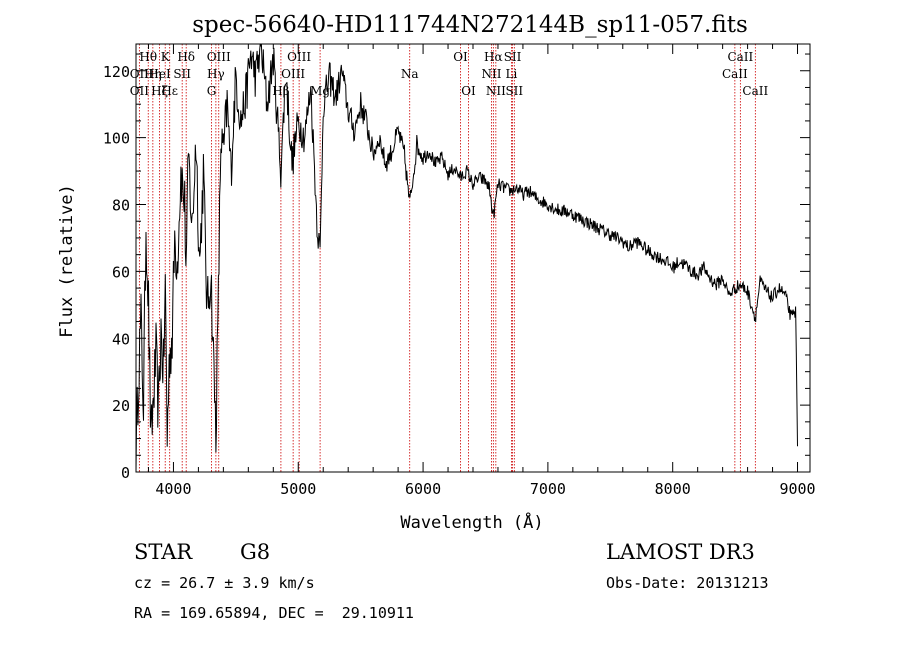 The height and width of the screenshot is (649, 900). What do you see at coordinates (121, 206) in the screenshot?
I see `y-tick-label: 80` at bounding box center [121, 206].